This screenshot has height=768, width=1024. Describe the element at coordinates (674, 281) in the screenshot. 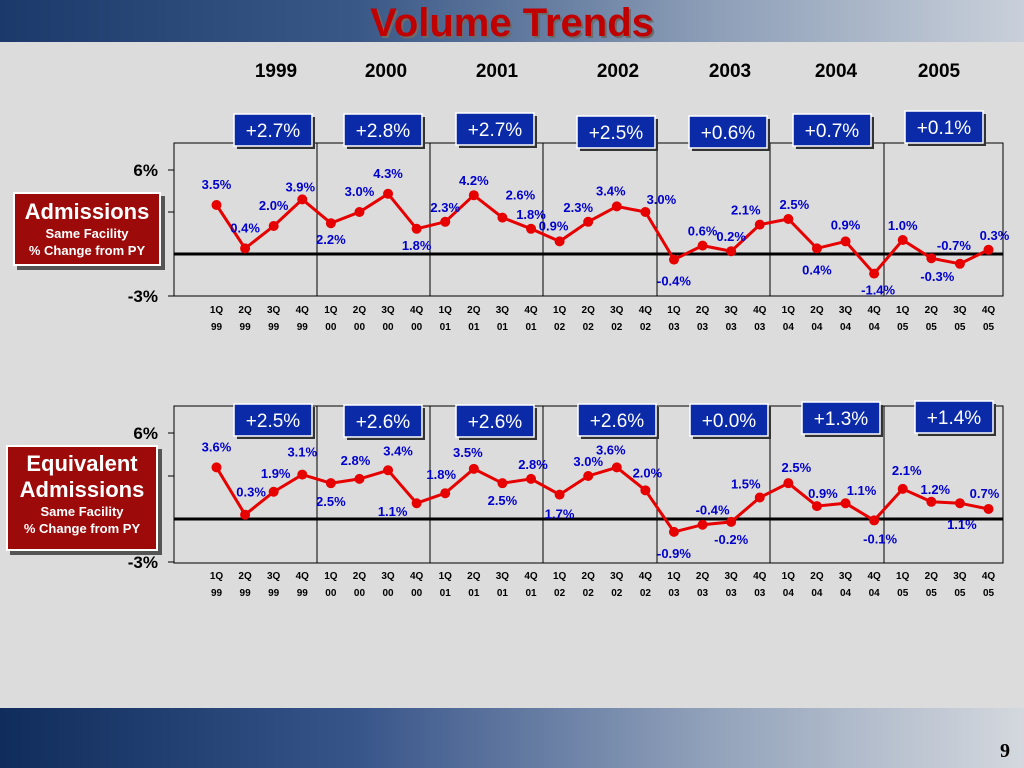

I see `admissions-data-label: -0.4%` at that location.